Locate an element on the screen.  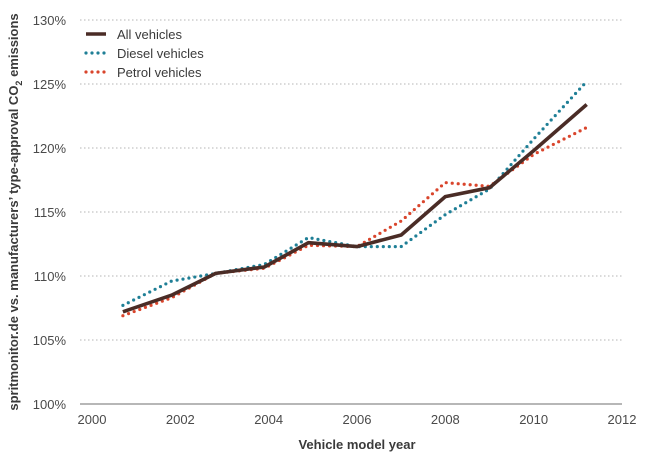
legend-label-all-vehicles: All vehicles is located at coordinates (150, 34).